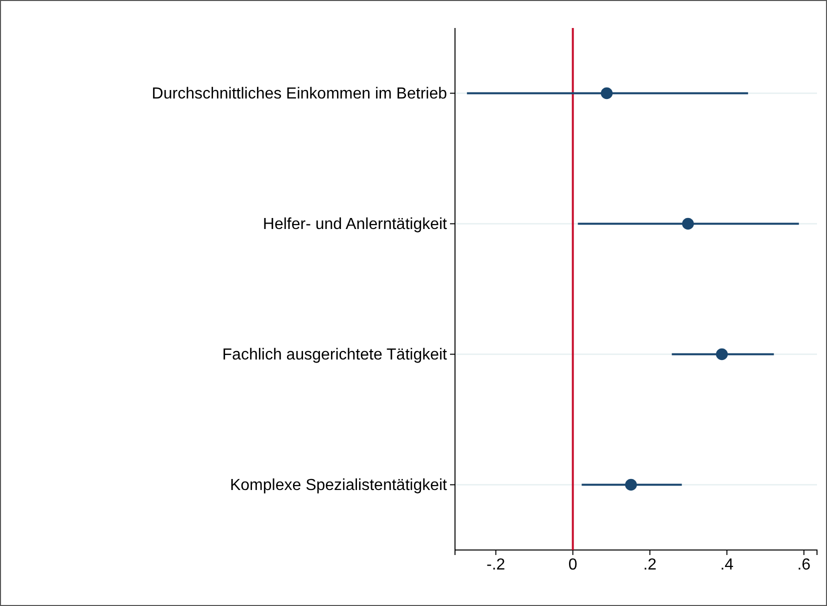  What do you see at coordinates (355, 224) in the screenshot?
I see `y-tick-label: Helfer- und Anlerntätigkeit` at bounding box center [355, 224].